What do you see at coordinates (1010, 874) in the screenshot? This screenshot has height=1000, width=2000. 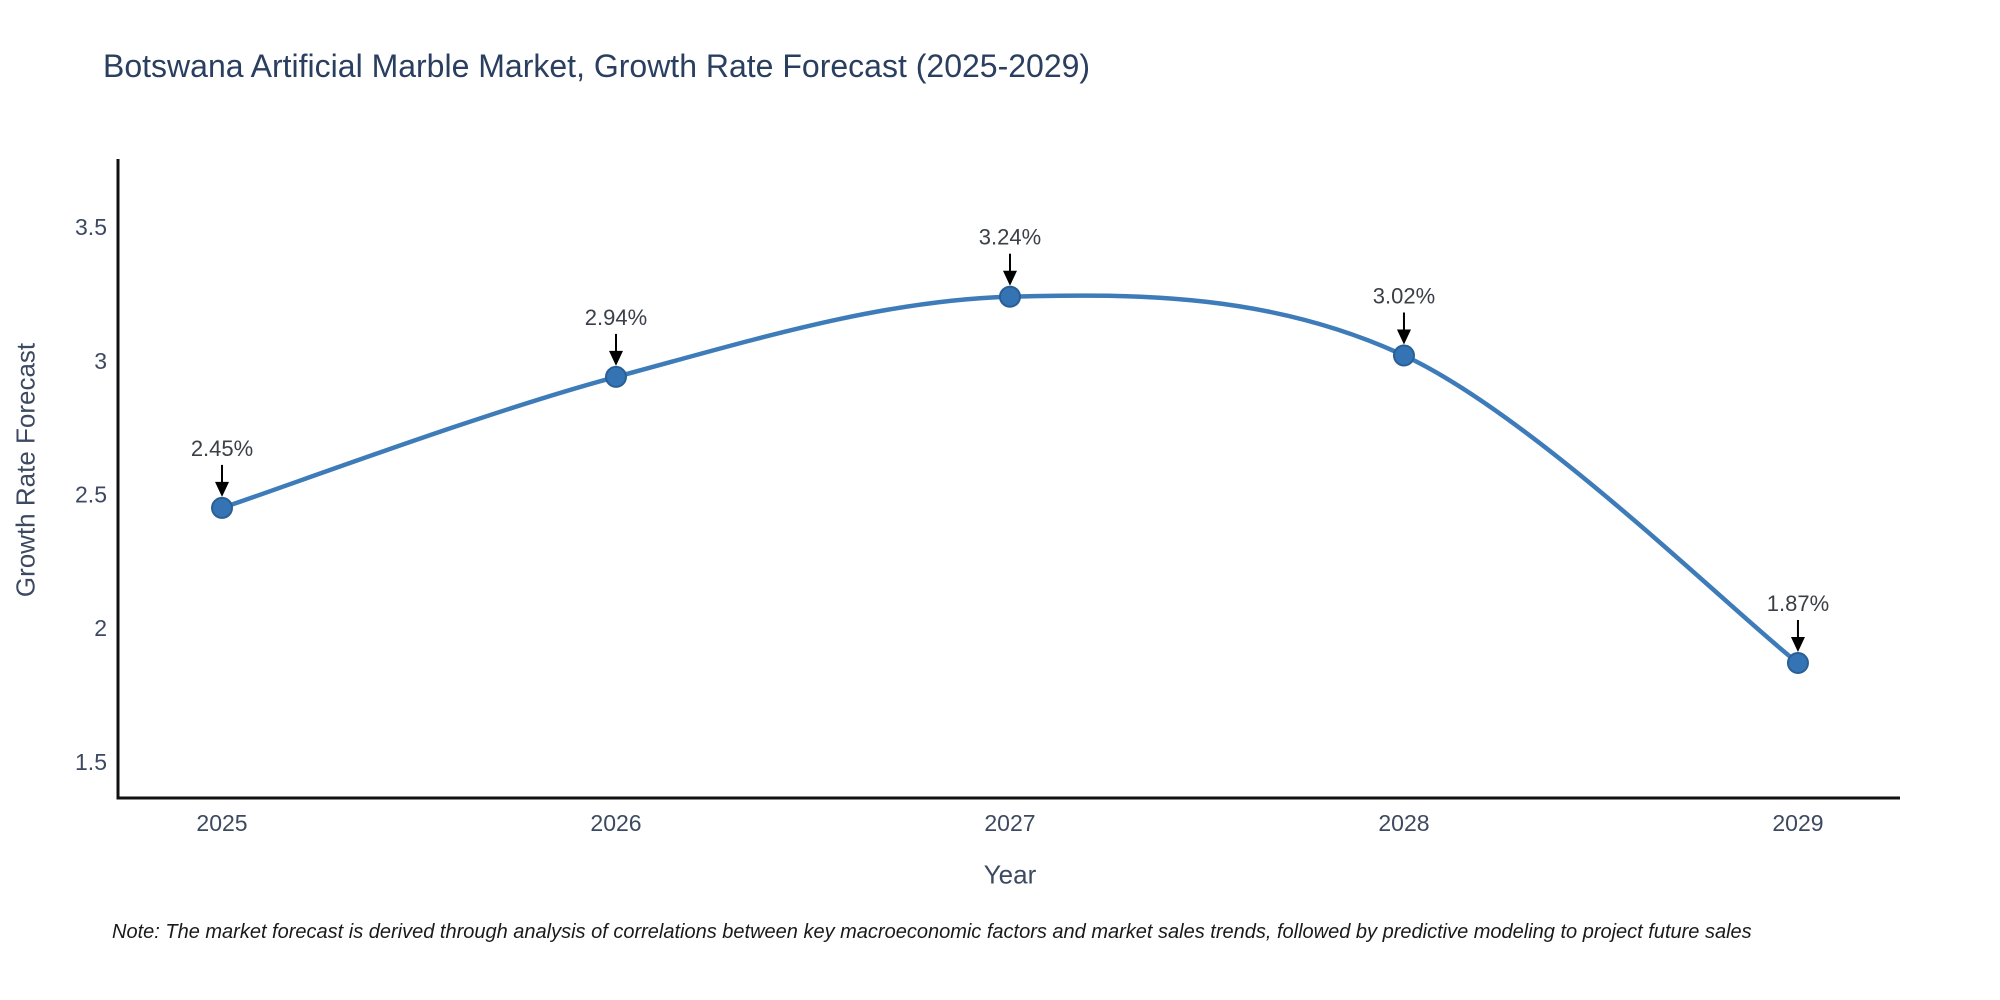 I see `x-axis-title: Year` at bounding box center [1010, 874].